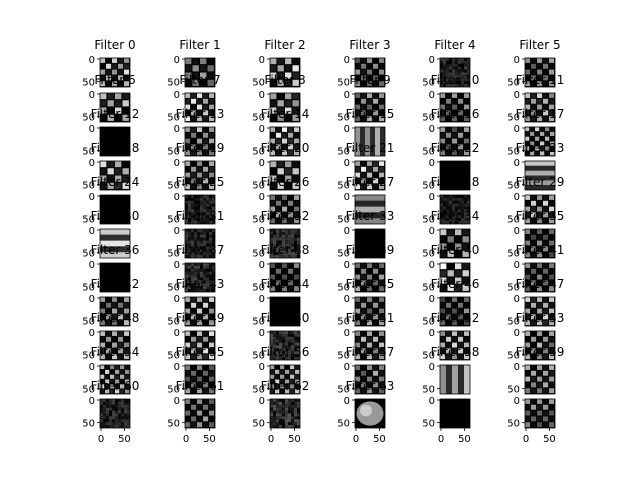 The image size is (640, 480). What do you see at coordinates (370, 318) in the screenshot?
I see `filter-title: Filter 51` at bounding box center [370, 318].